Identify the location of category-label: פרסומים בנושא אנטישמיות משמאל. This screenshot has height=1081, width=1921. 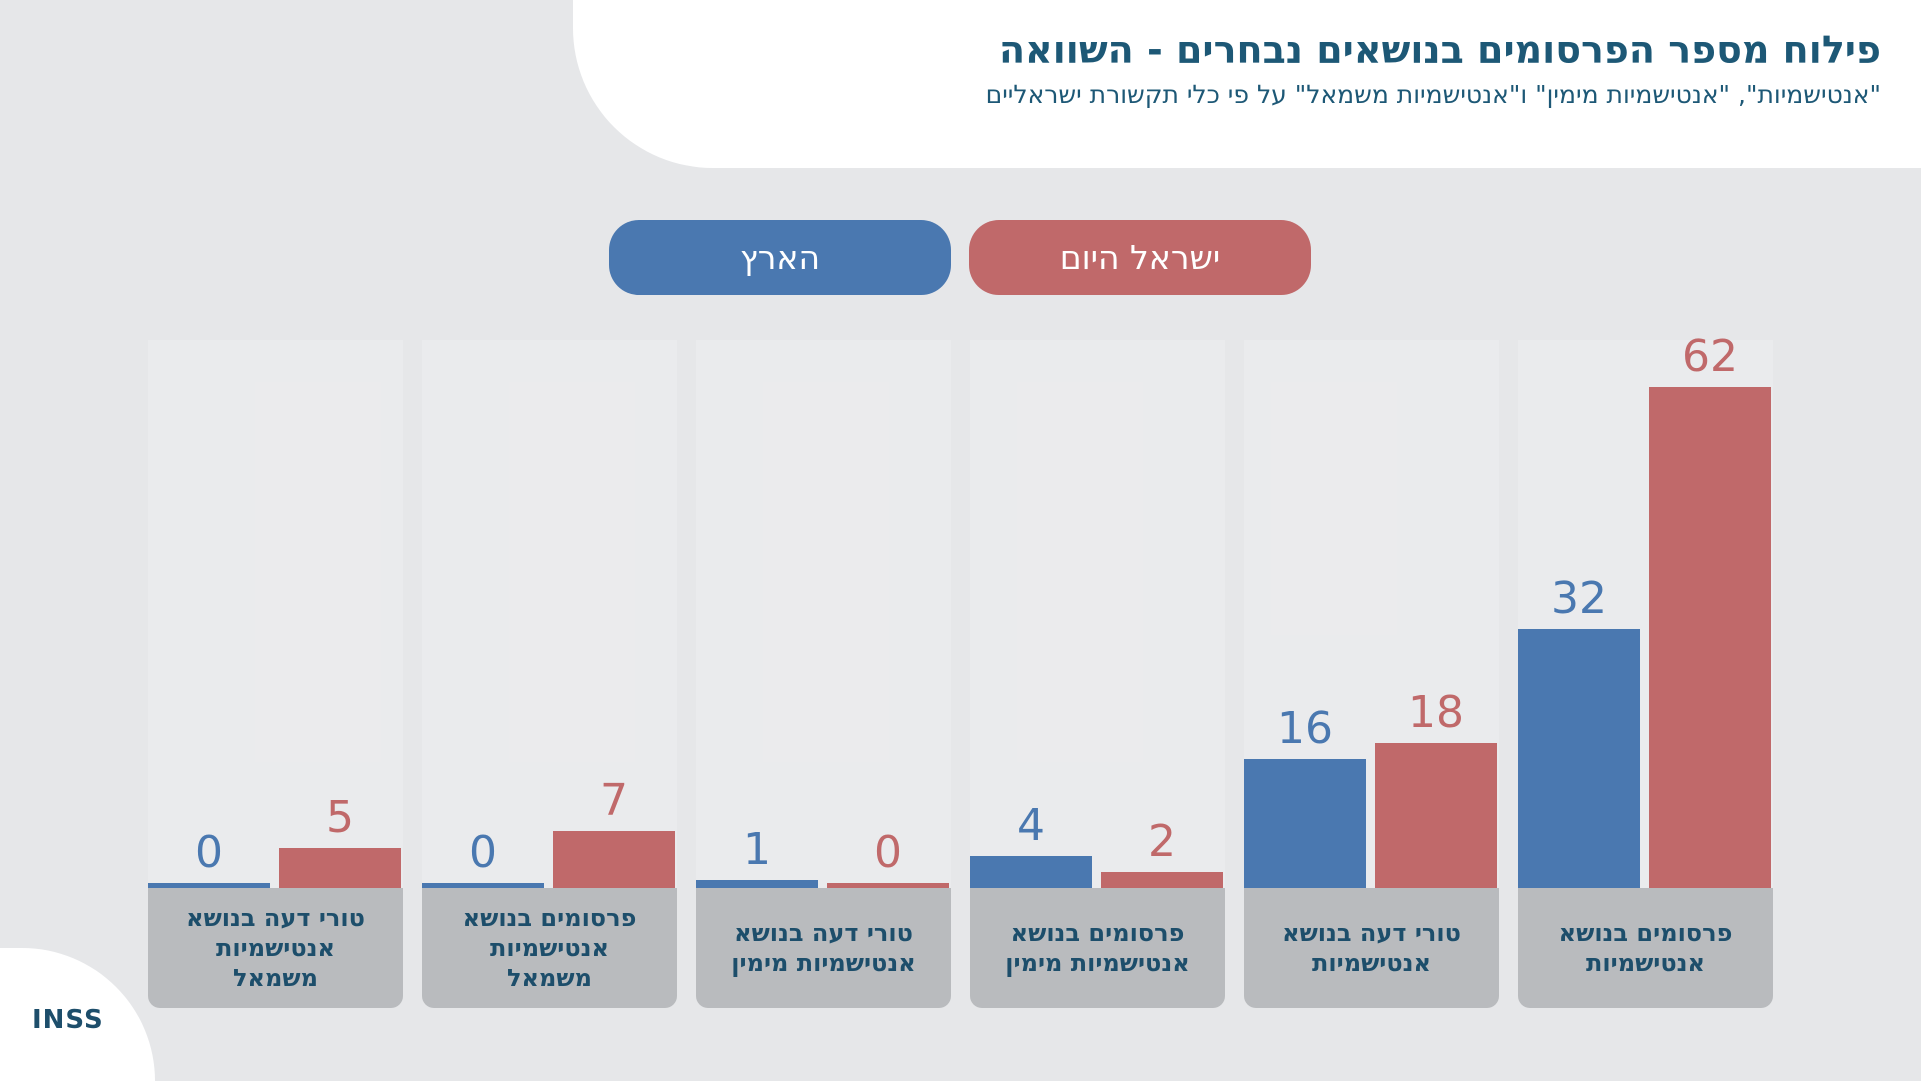
(549, 948).